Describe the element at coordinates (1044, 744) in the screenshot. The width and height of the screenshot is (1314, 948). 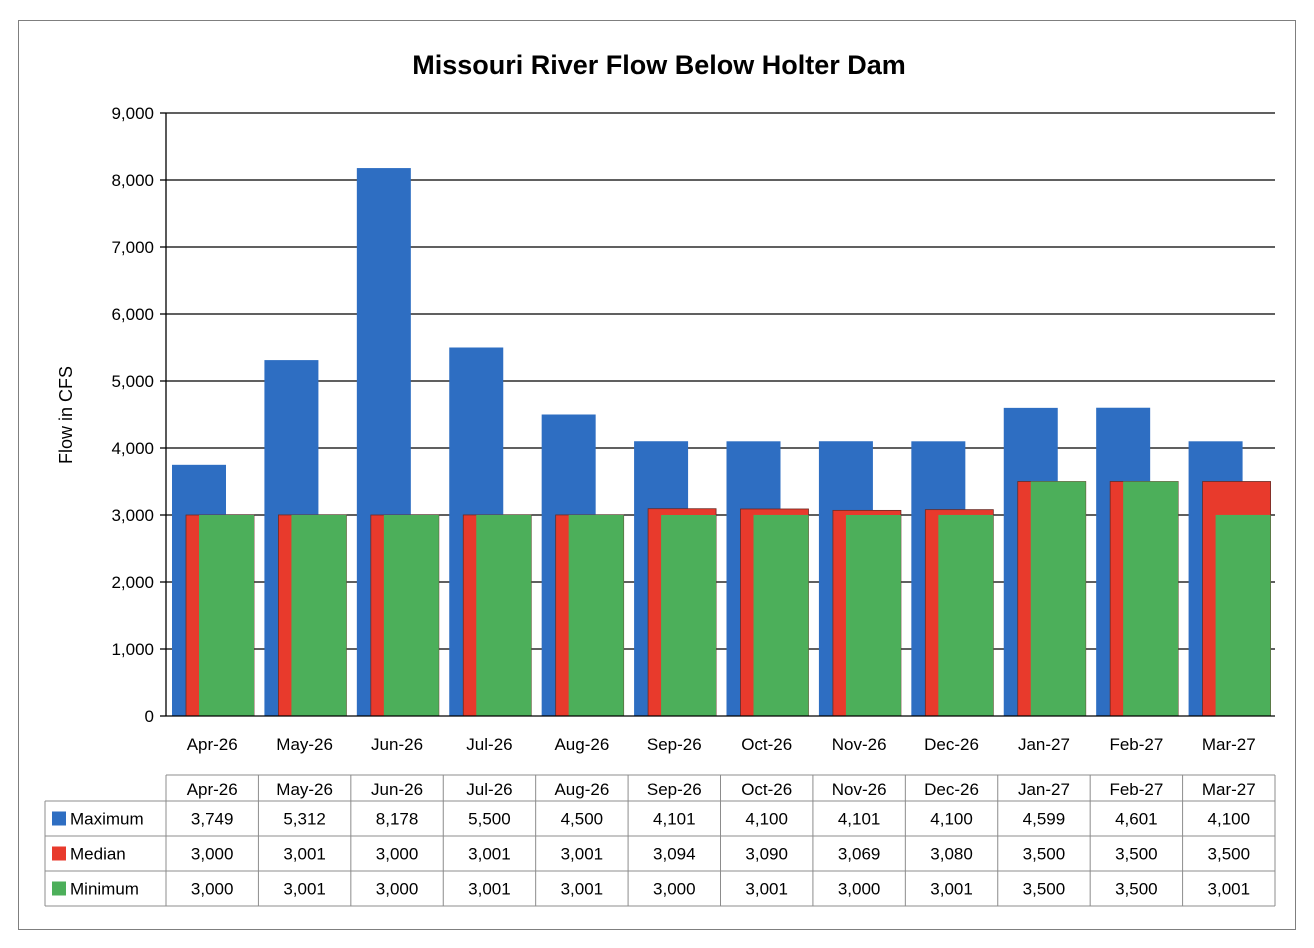
I see `x-tick-label: Jan-27` at that location.